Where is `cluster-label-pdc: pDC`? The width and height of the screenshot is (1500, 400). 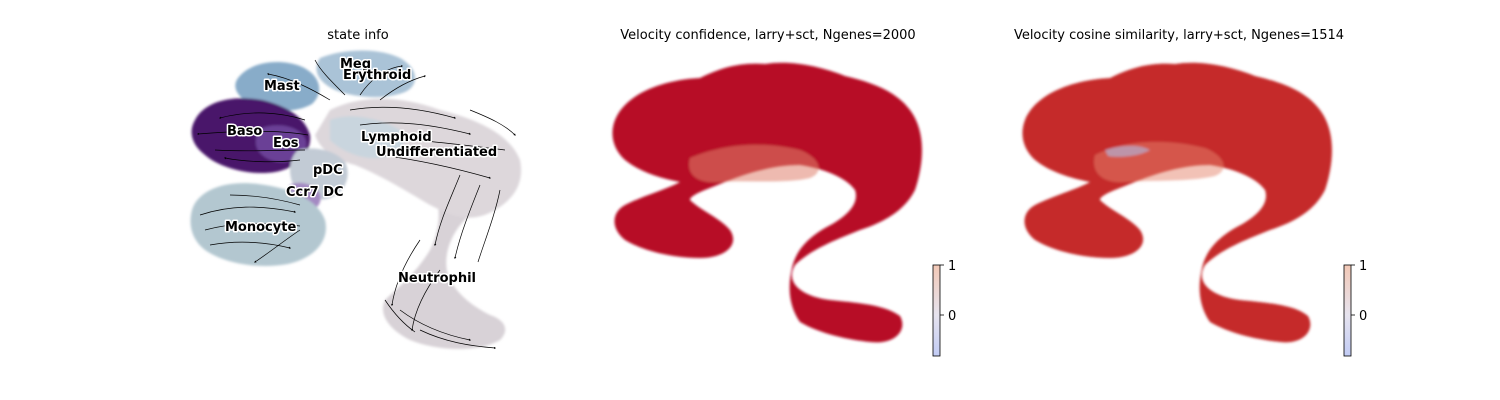 cluster-label-pdc: pDC is located at coordinates (328, 170).